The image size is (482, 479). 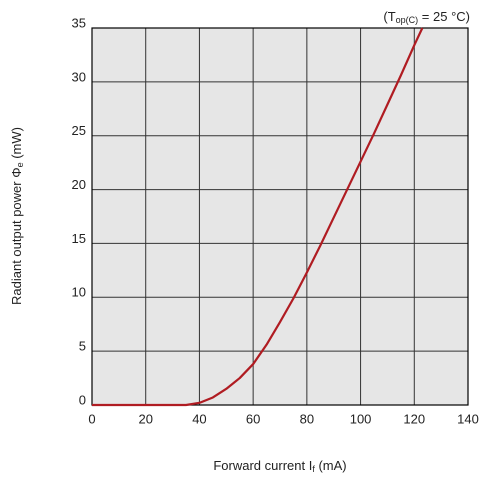 I want to click on annotation-text: = 25 °C), so click(x=444, y=16).